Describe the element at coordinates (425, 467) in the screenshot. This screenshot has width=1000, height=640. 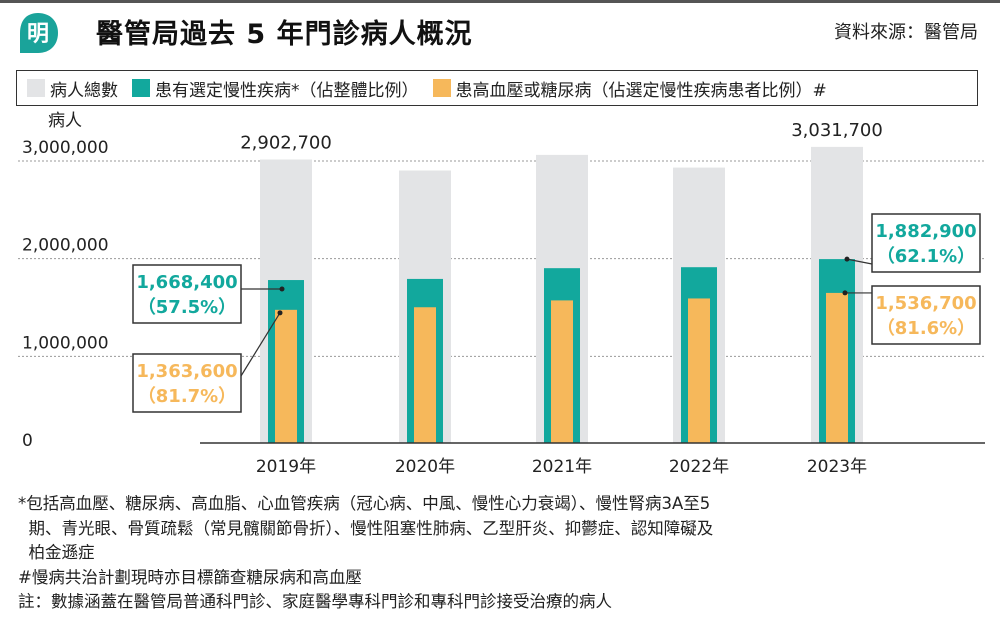
I see `x-tick-label: 2020年` at that location.